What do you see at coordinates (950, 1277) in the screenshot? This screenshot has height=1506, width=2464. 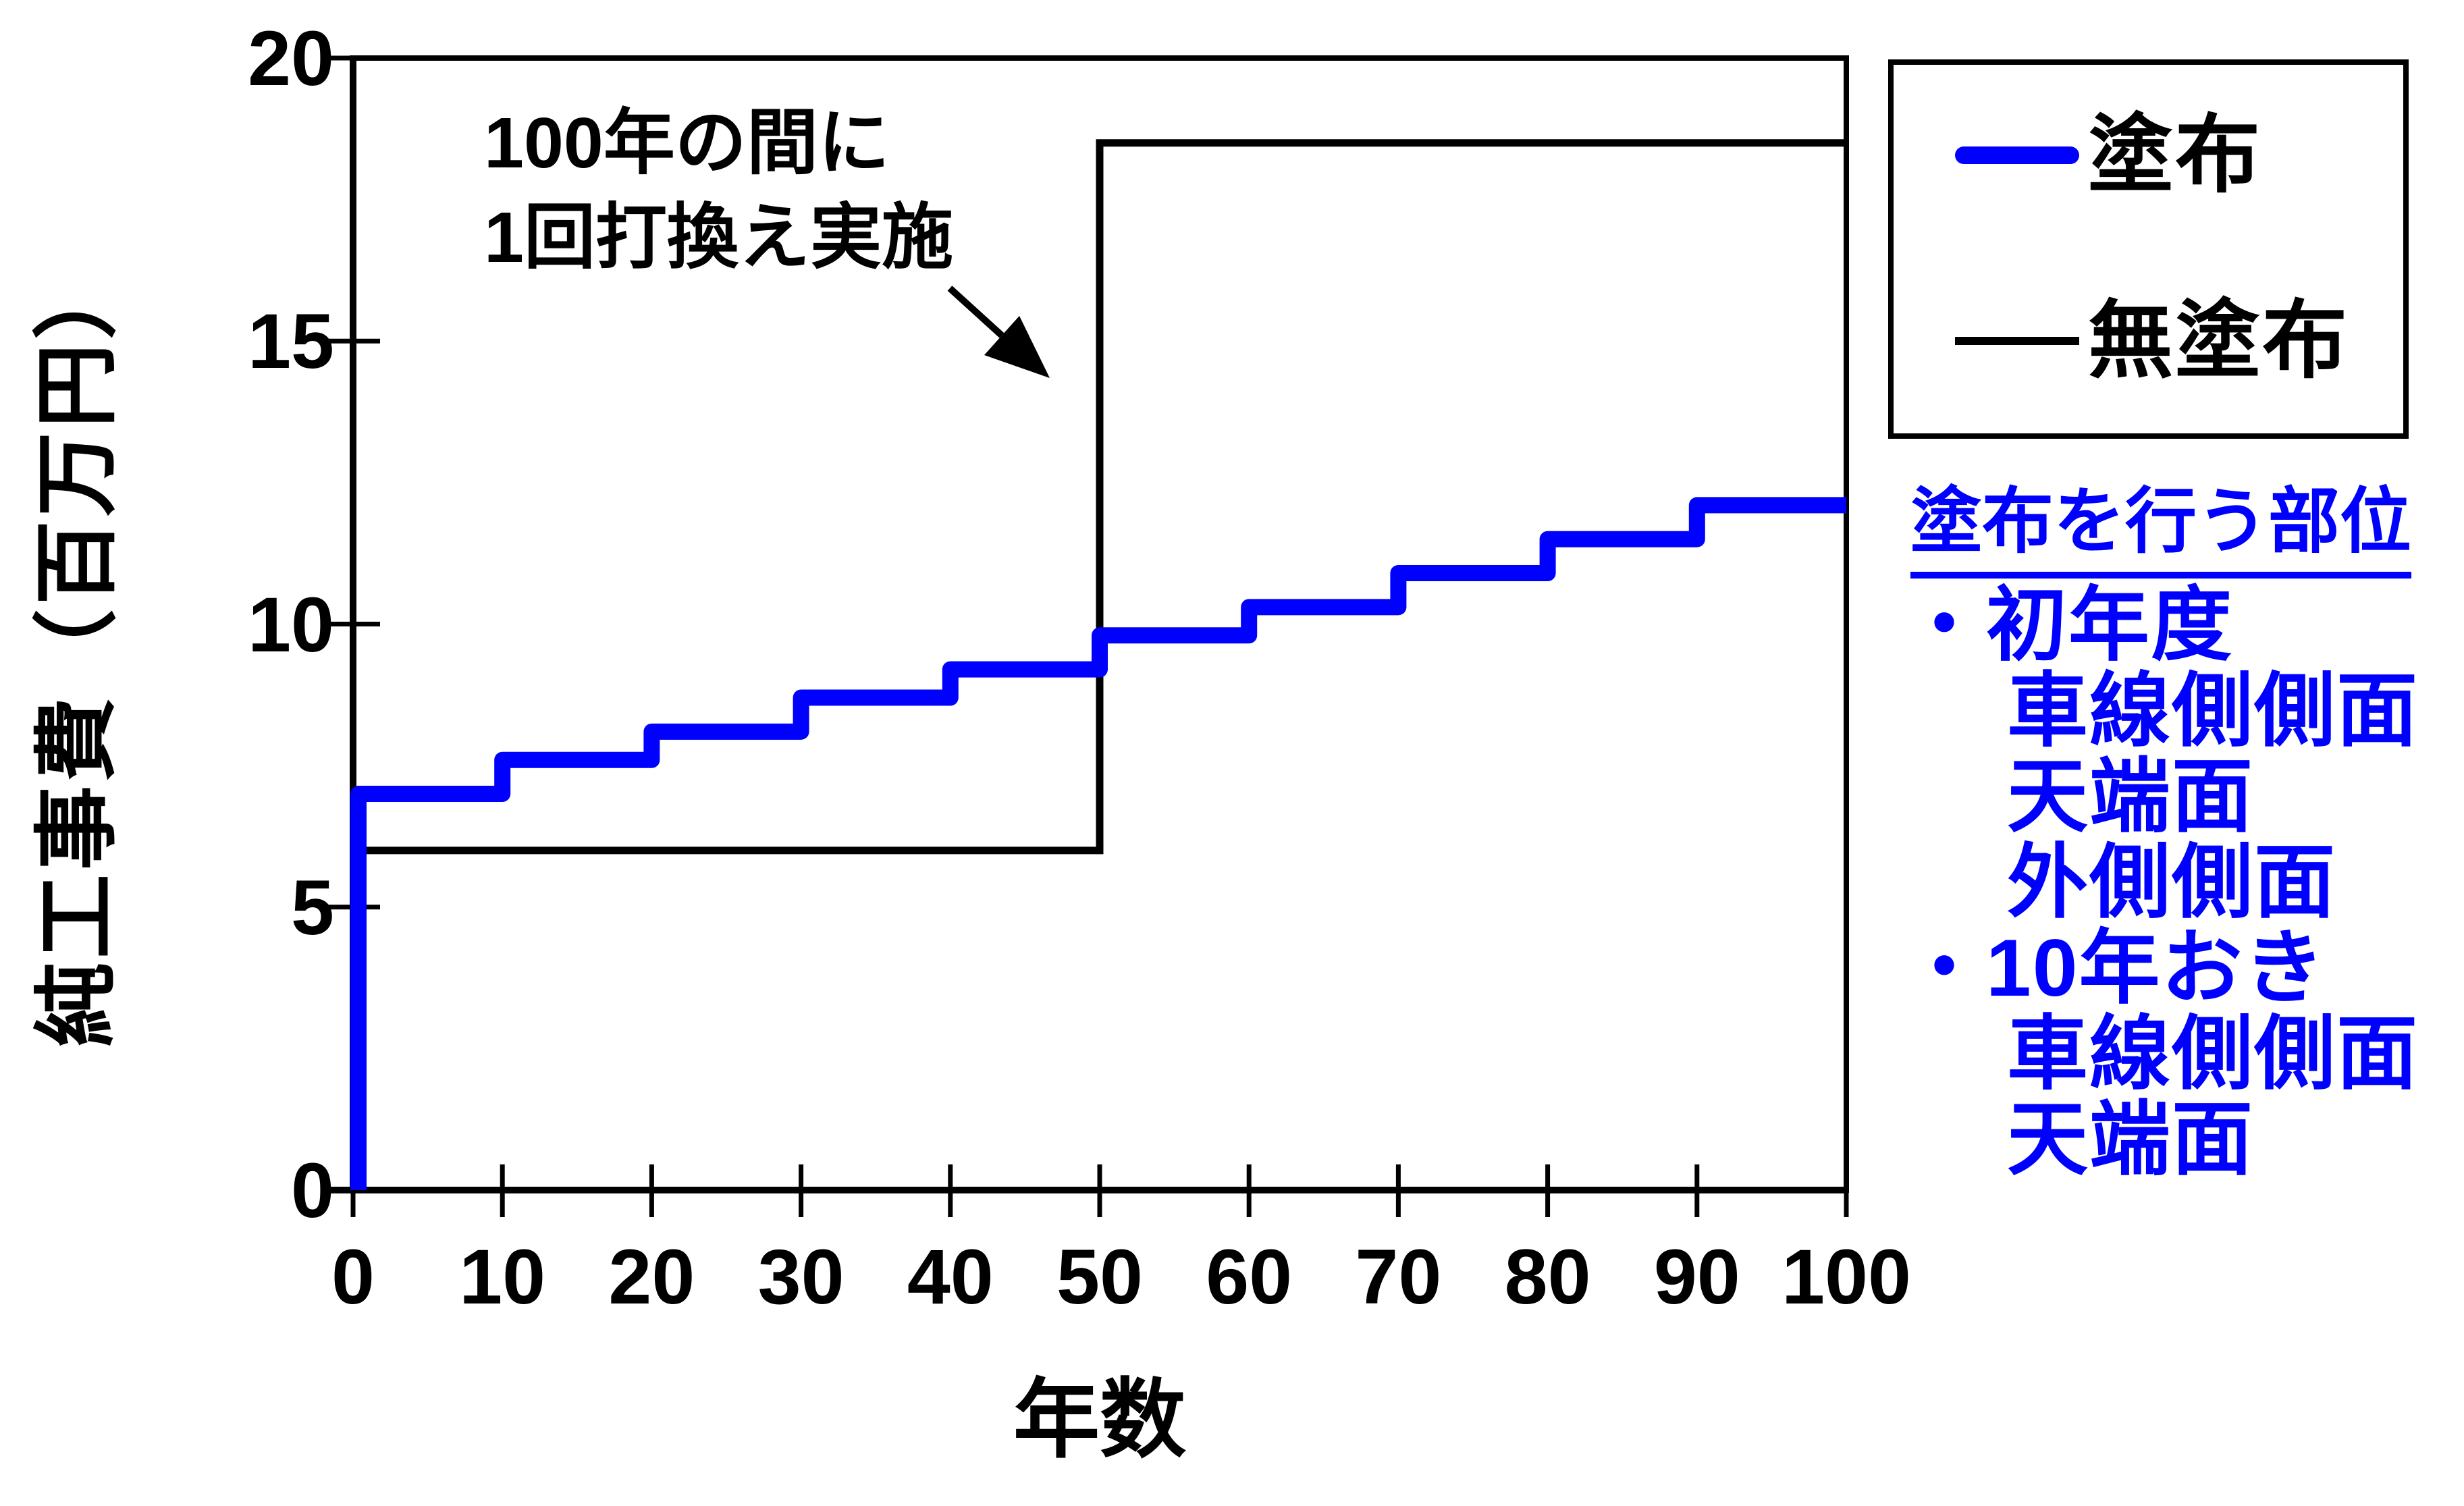 I see `x-tick-label: 40` at bounding box center [950, 1277].